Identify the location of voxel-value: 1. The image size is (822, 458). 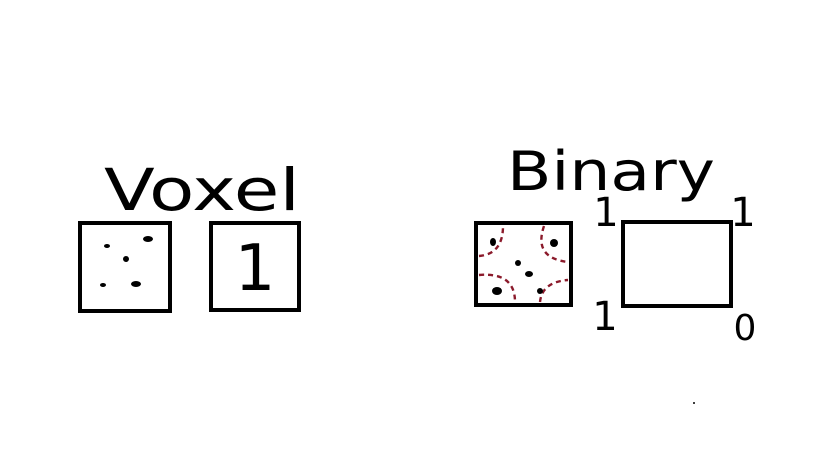
(255, 269).